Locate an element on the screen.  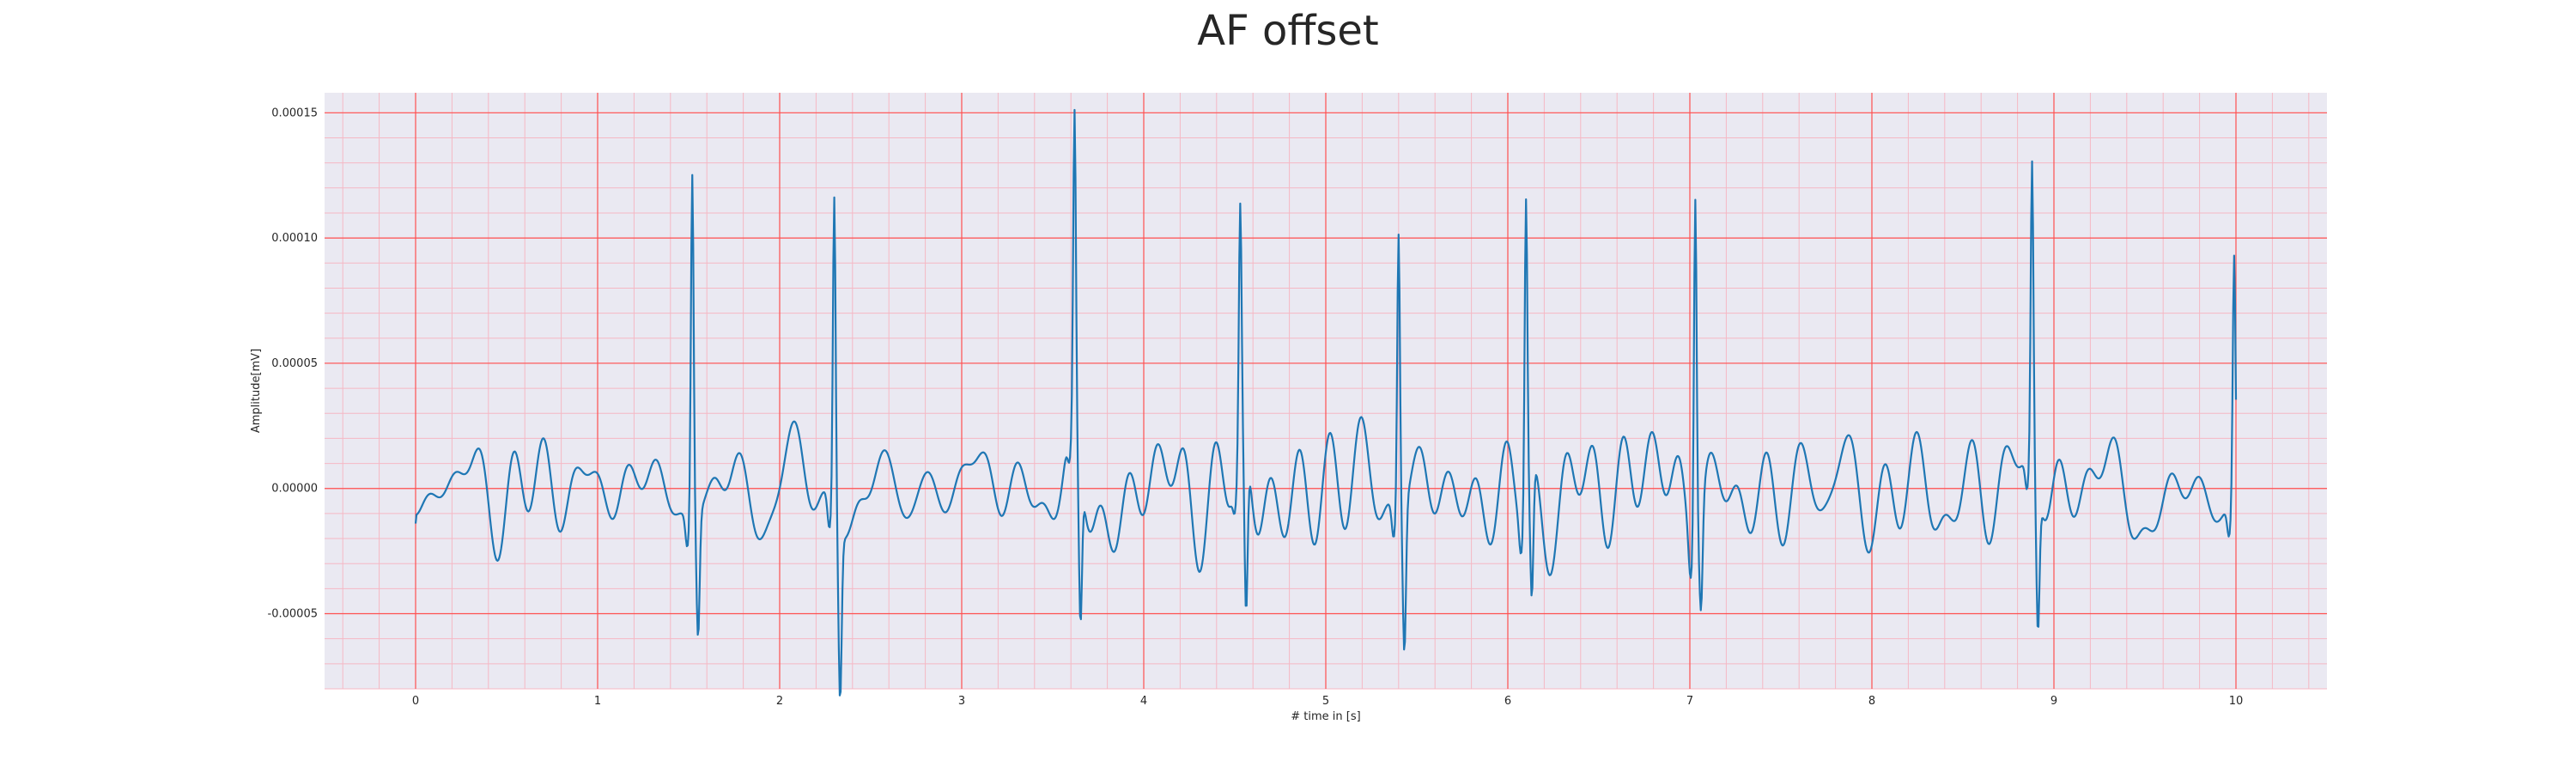
x-tick-label: 3 is located at coordinates (962, 701).